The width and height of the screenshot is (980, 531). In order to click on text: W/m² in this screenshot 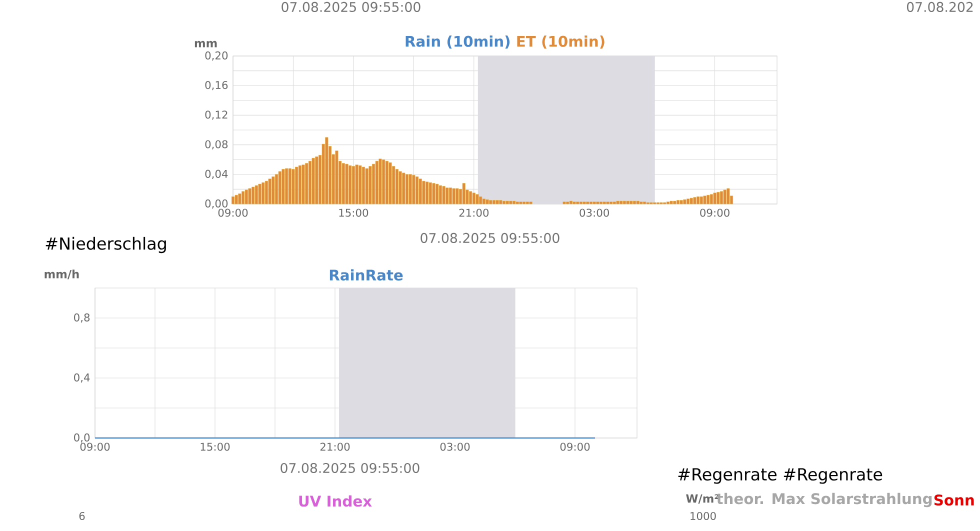, I will do `click(702, 499)`.